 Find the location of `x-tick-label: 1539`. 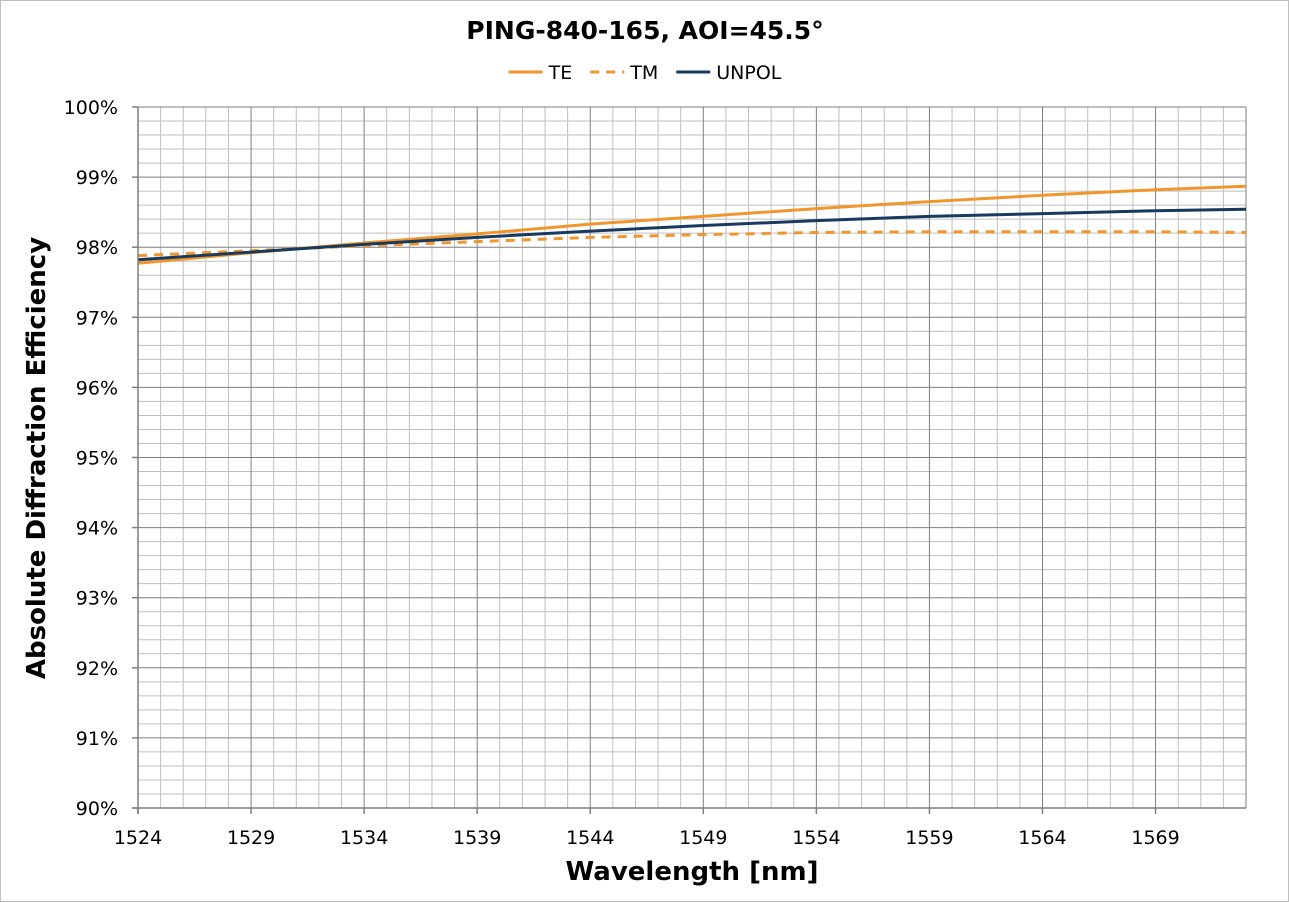

x-tick-label: 1539 is located at coordinates (477, 838).